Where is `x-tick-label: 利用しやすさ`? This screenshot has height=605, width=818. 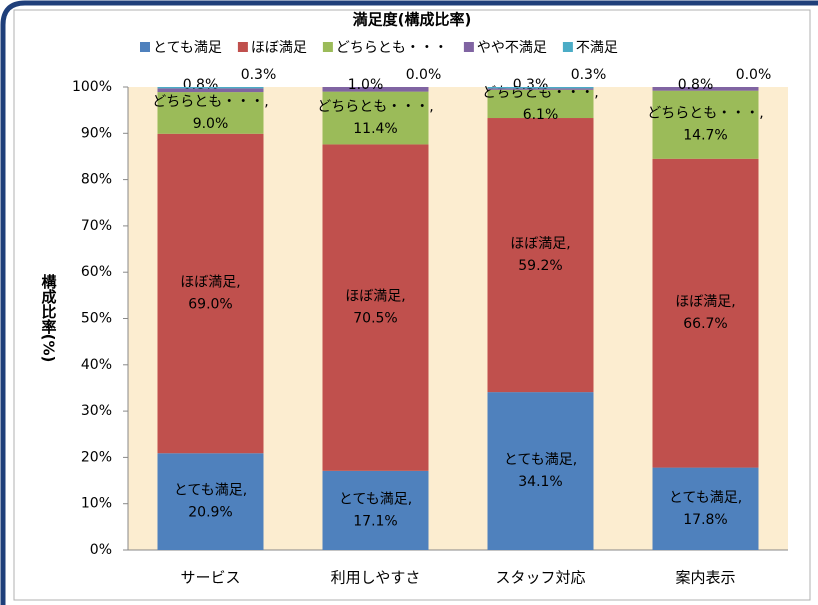 x-tick-label: 利用しやすさ is located at coordinates (376, 578).